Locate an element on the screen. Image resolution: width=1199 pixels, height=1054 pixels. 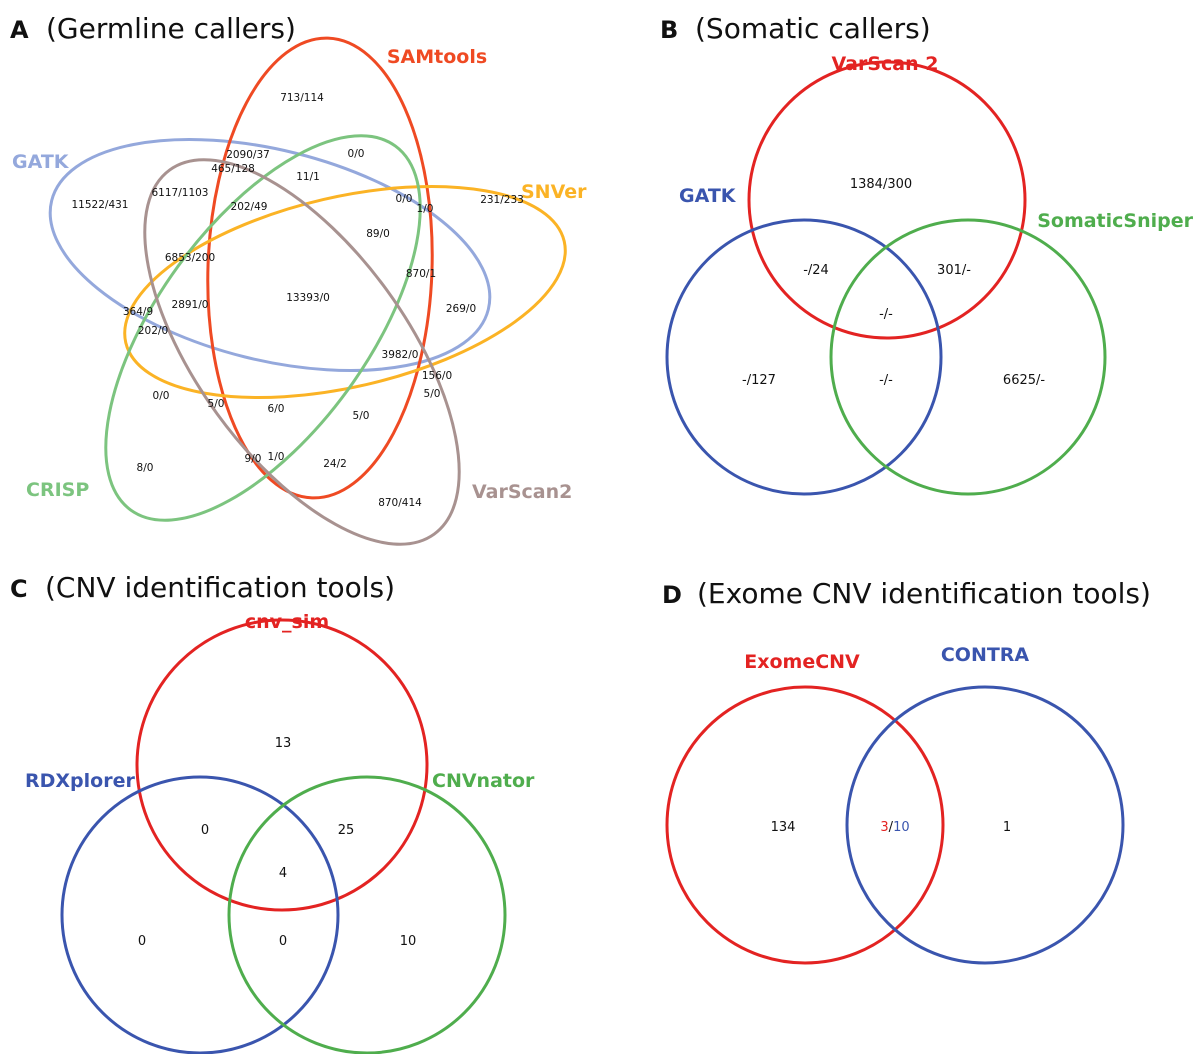
circle-rdxplorer is located at coordinates (200, 914).